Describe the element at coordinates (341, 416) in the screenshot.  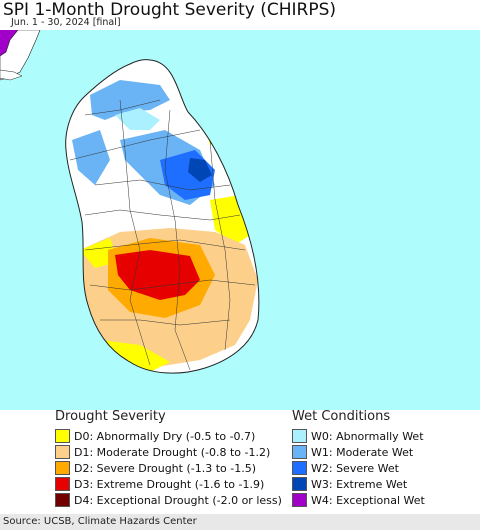
I see `wet-legend-heading: Wet Conditions` at that location.